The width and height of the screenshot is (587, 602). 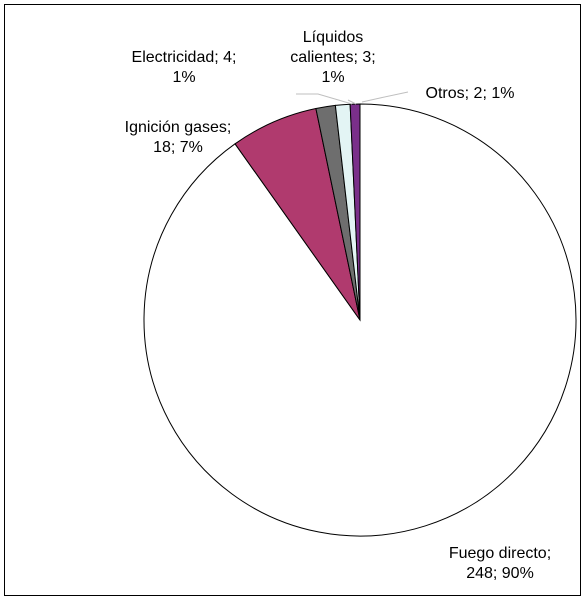 I want to click on data-label-otros: Otros; 2; 1%, so click(x=470, y=93).